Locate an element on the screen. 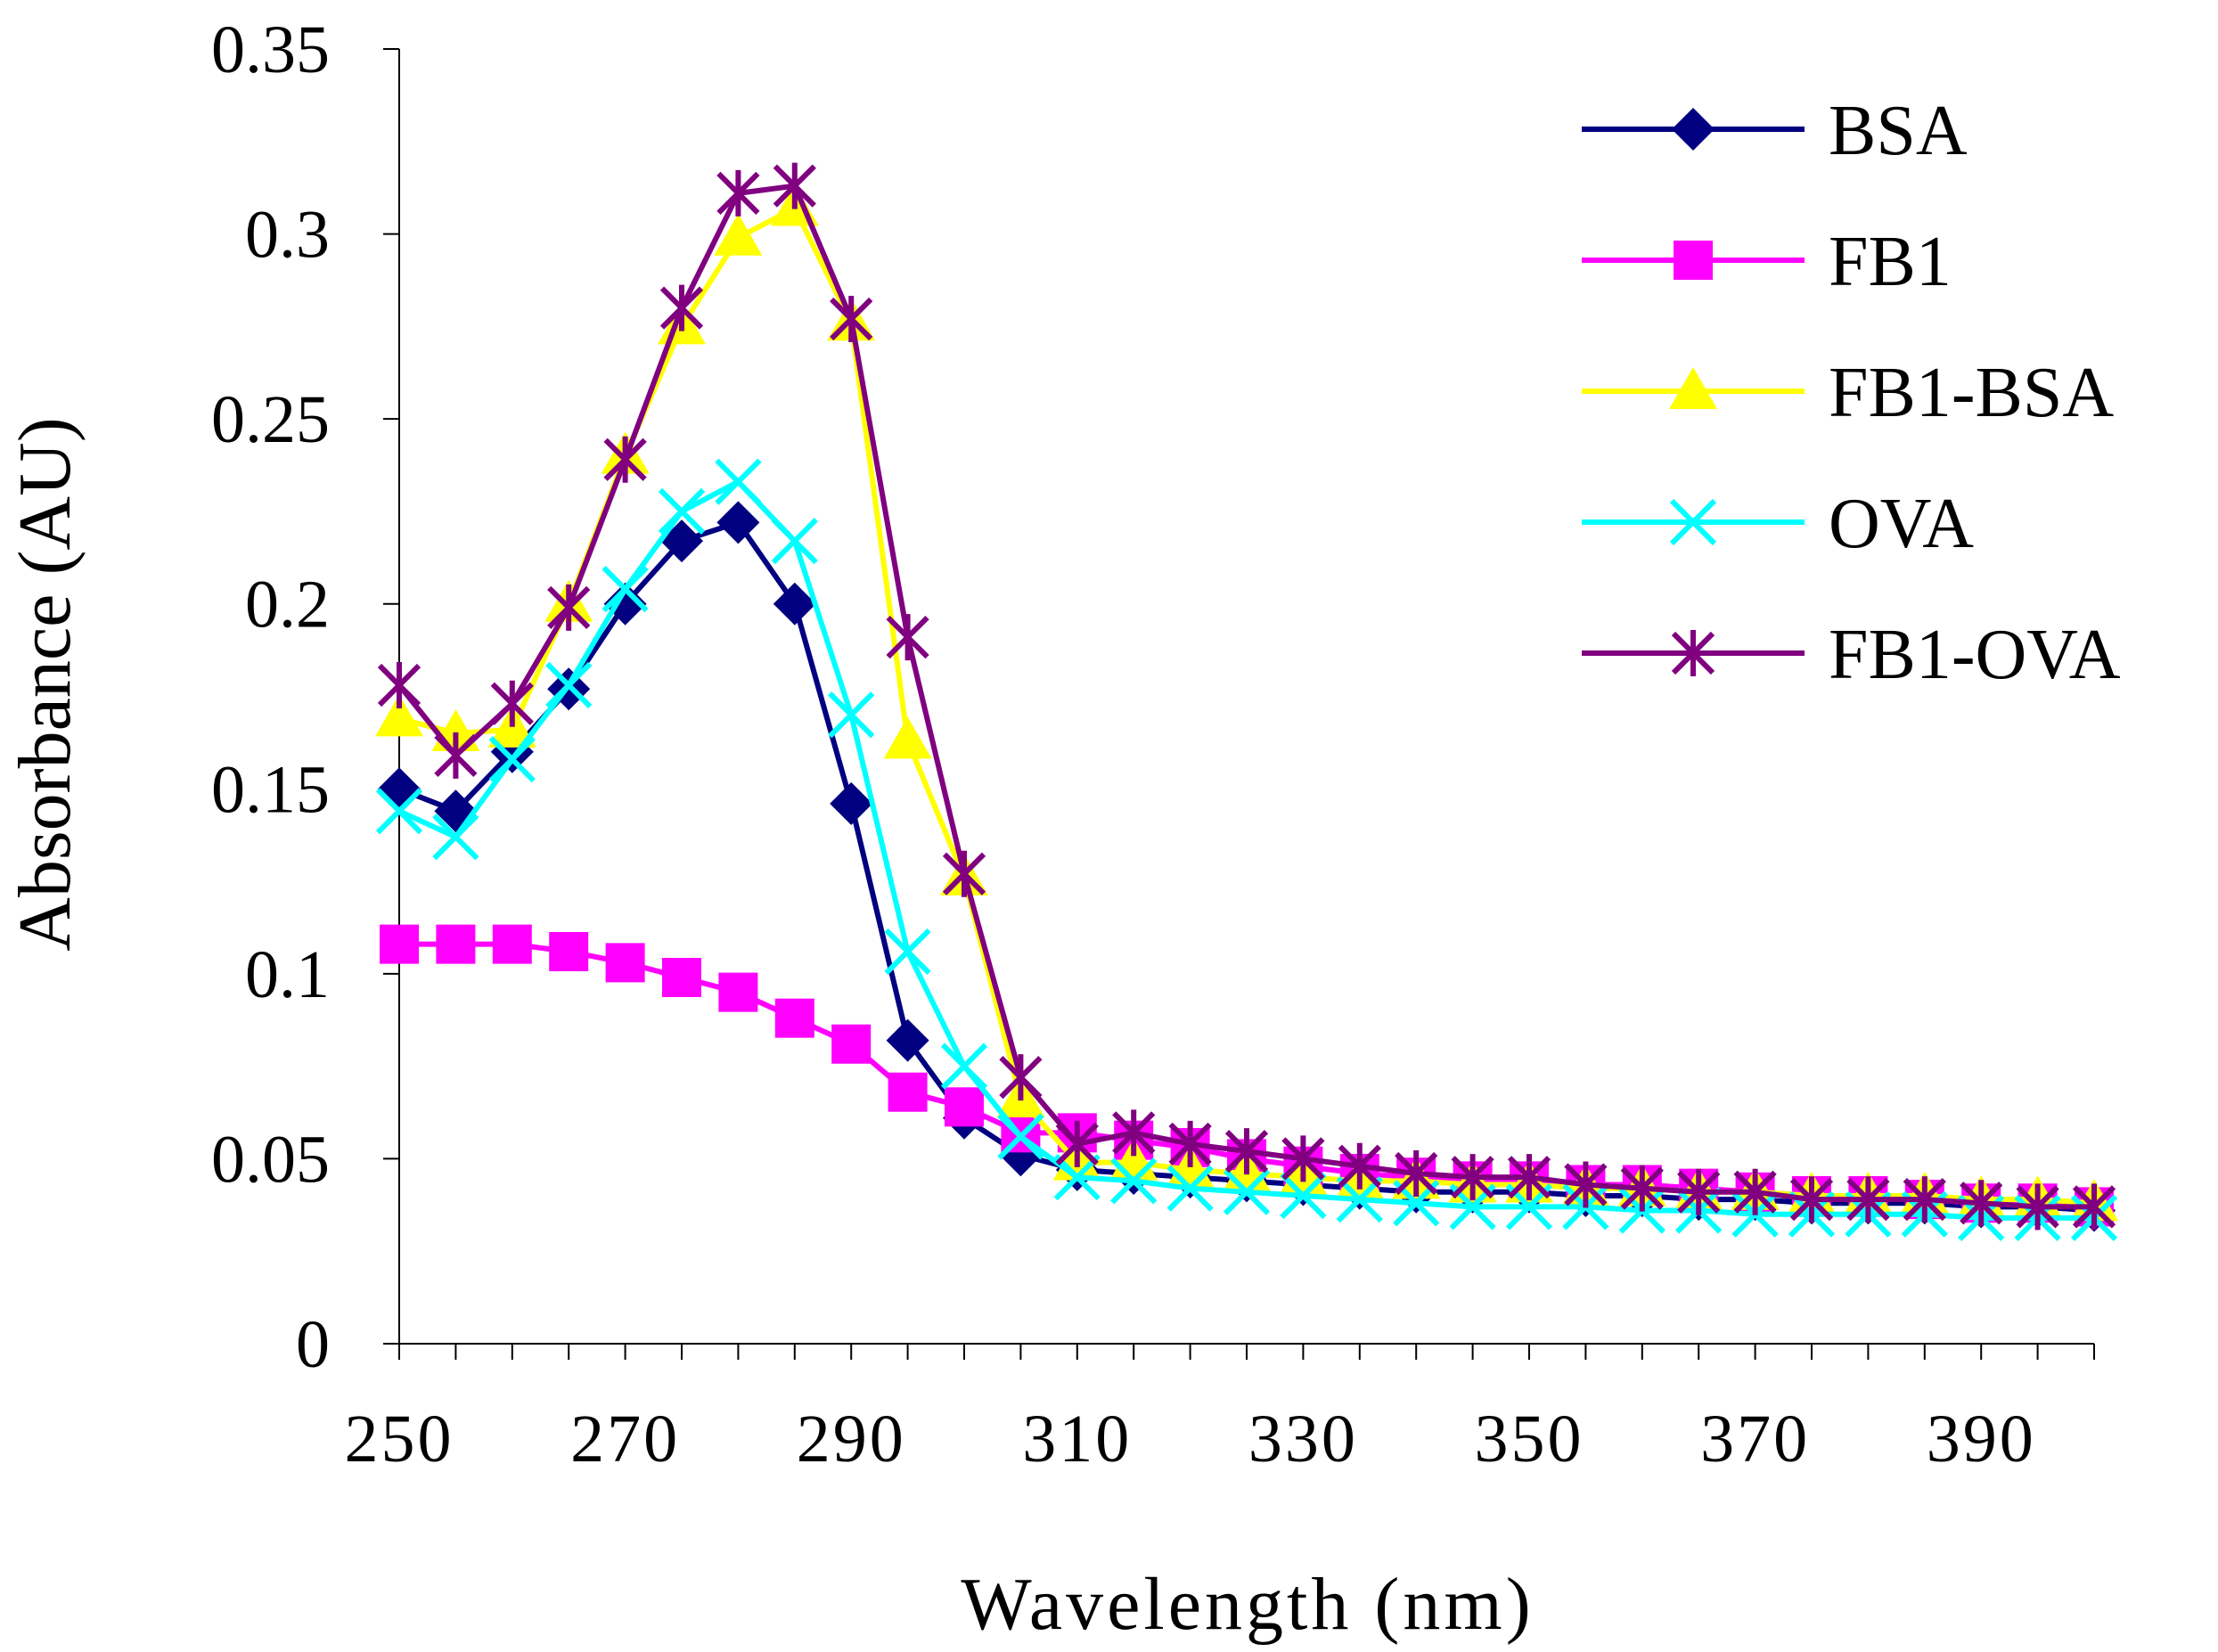 This screenshot has width=2218, height=1652. legend-item-fb1-bsa: FB1-BSA is located at coordinates (1848, 393).